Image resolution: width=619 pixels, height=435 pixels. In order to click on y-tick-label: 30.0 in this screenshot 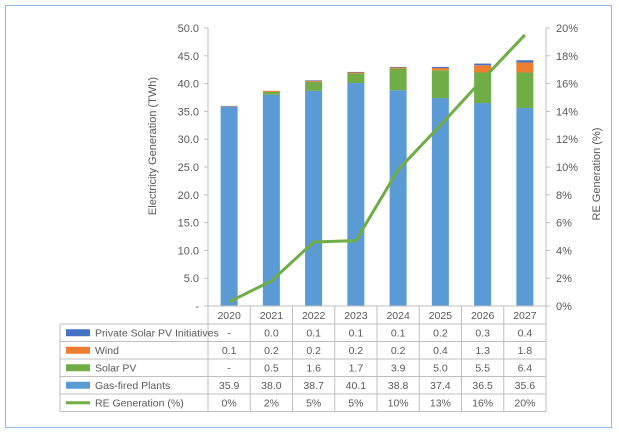, I will do `click(188, 140)`.